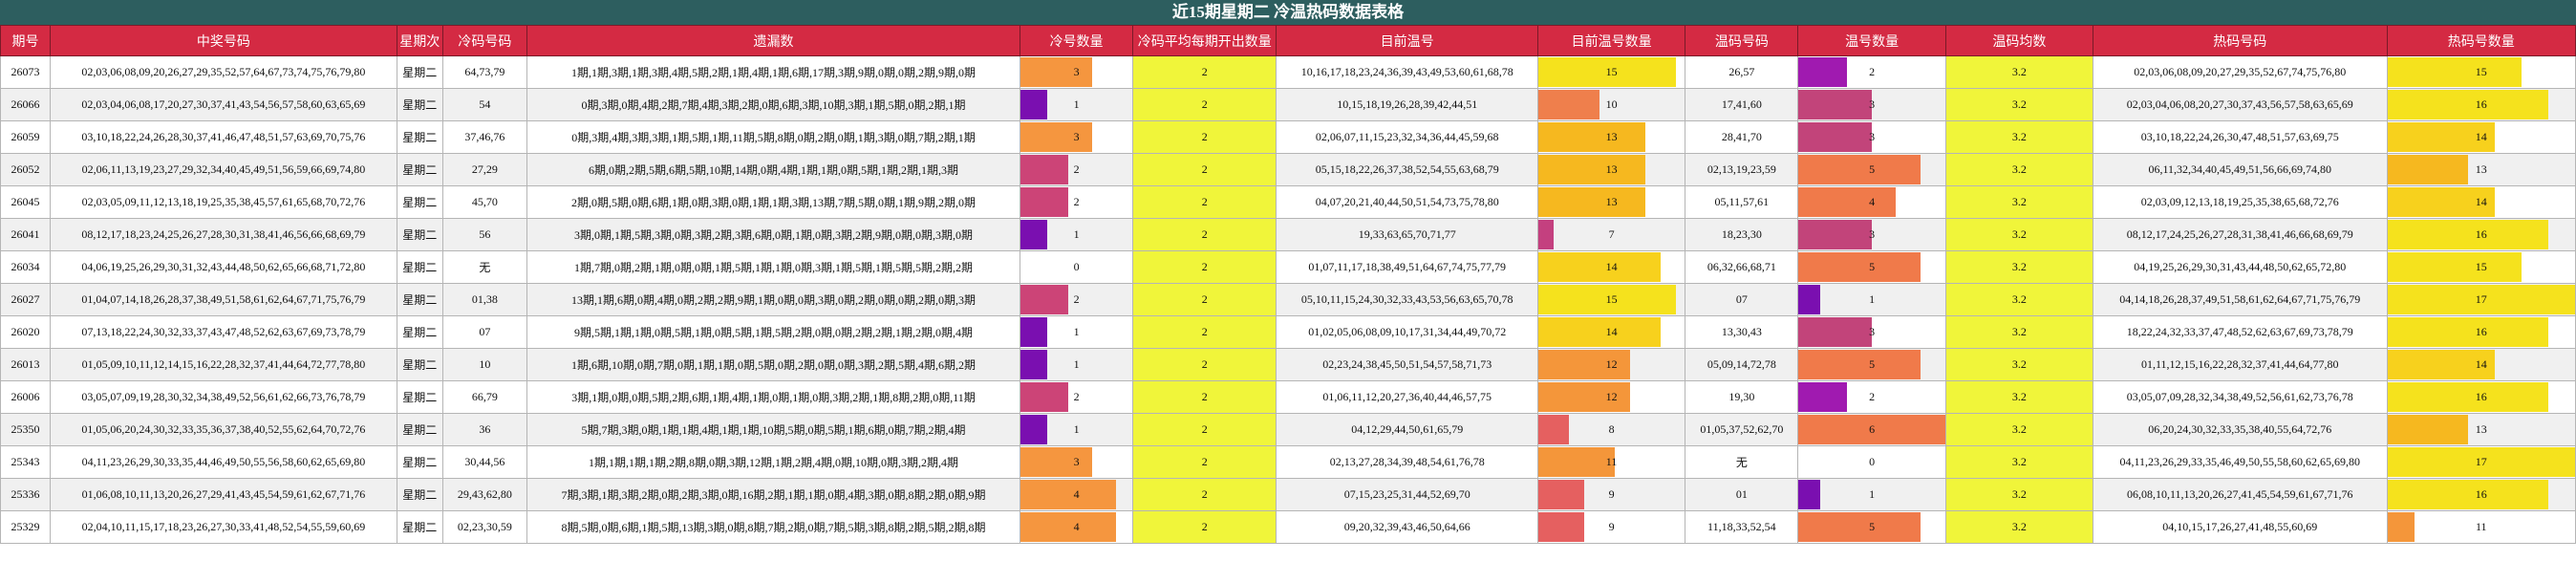 The height and width of the screenshot is (561, 2576). Describe the element at coordinates (1407, 364) in the screenshot. I see `cell-current-warm: 02,23,24,38,45,50,51,54,57,58,71,73` at that location.